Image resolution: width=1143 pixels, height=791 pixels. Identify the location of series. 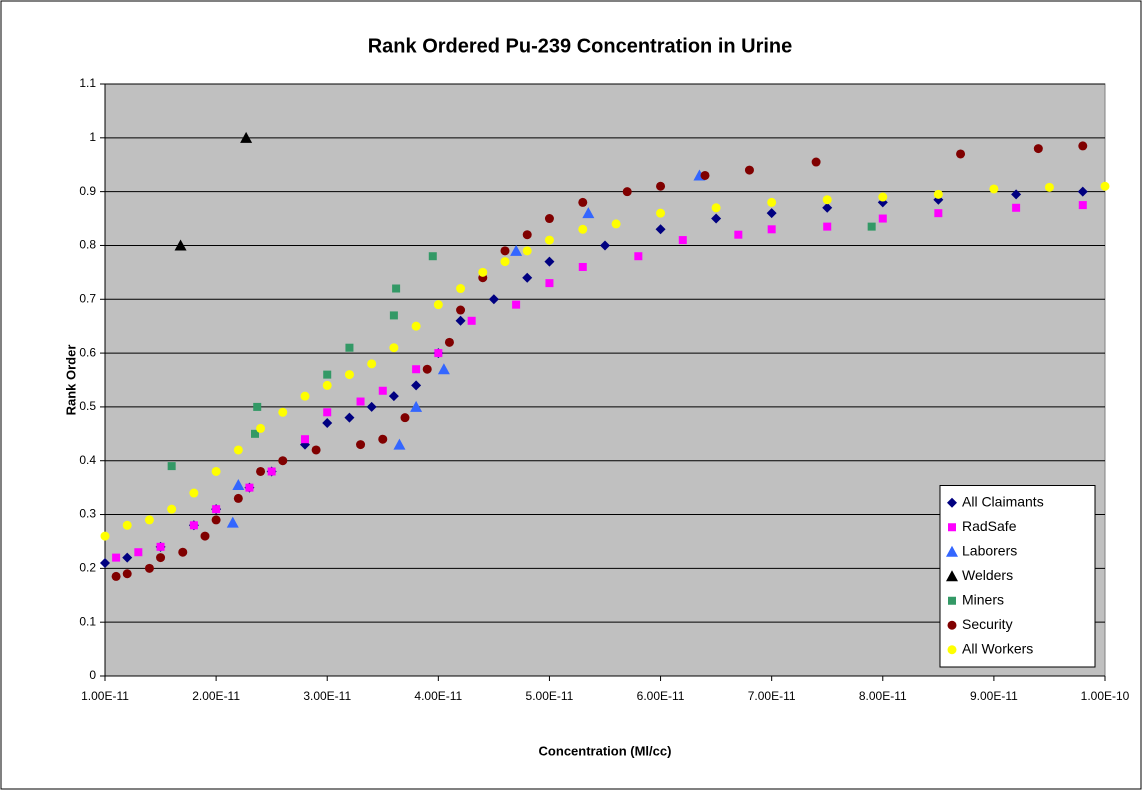
(213, 191).